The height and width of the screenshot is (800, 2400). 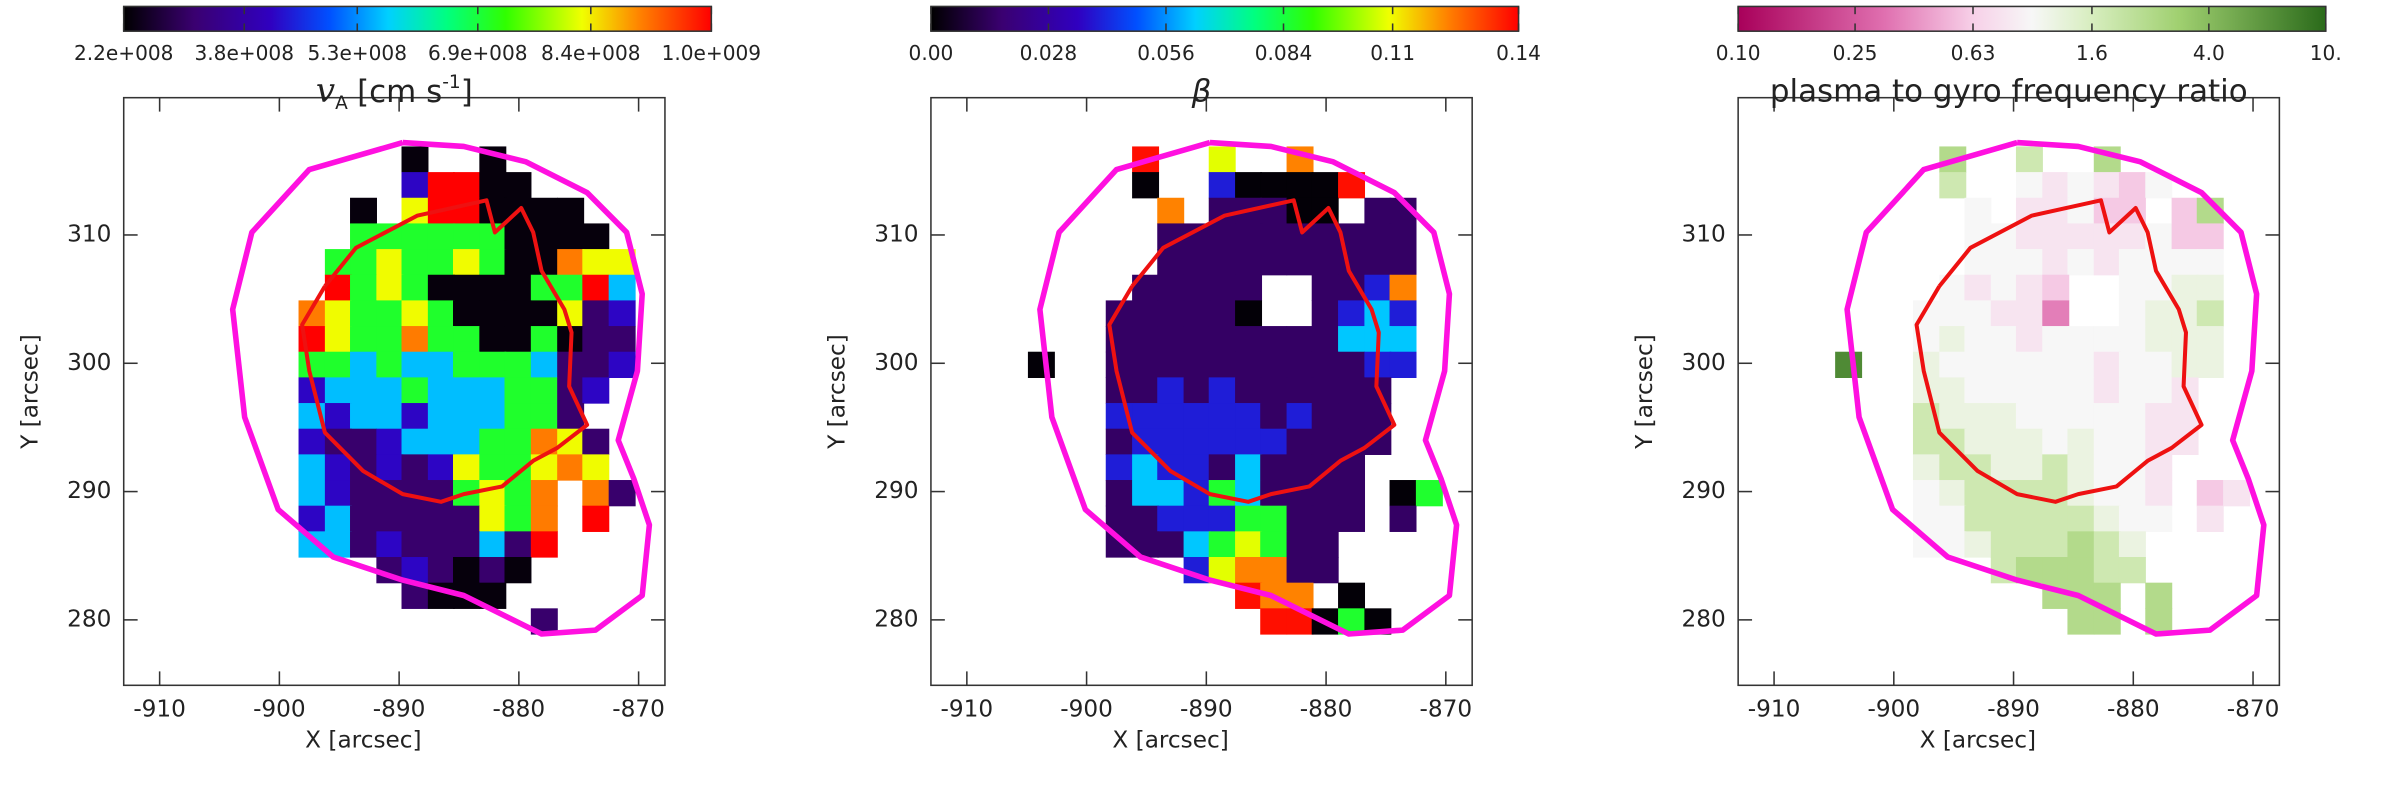 What do you see at coordinates (2209, 53) in the screenshot?
I see `colorbar-tick-label: 4.0` at bounding box center [2209, 53].